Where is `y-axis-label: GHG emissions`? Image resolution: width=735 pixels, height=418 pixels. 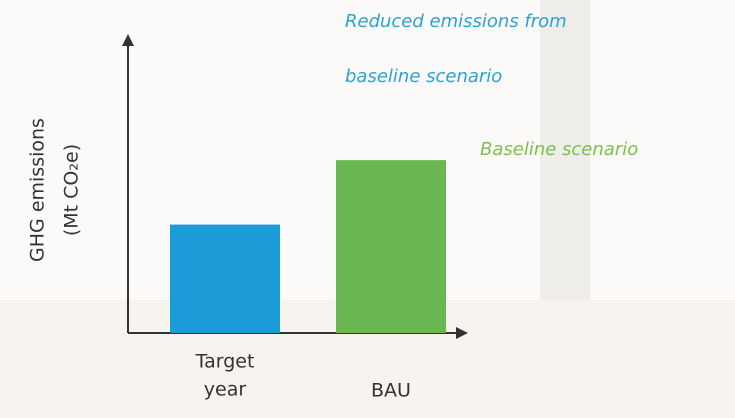 y-axis-label: GHG emissions is located at coordinates (38, 190).